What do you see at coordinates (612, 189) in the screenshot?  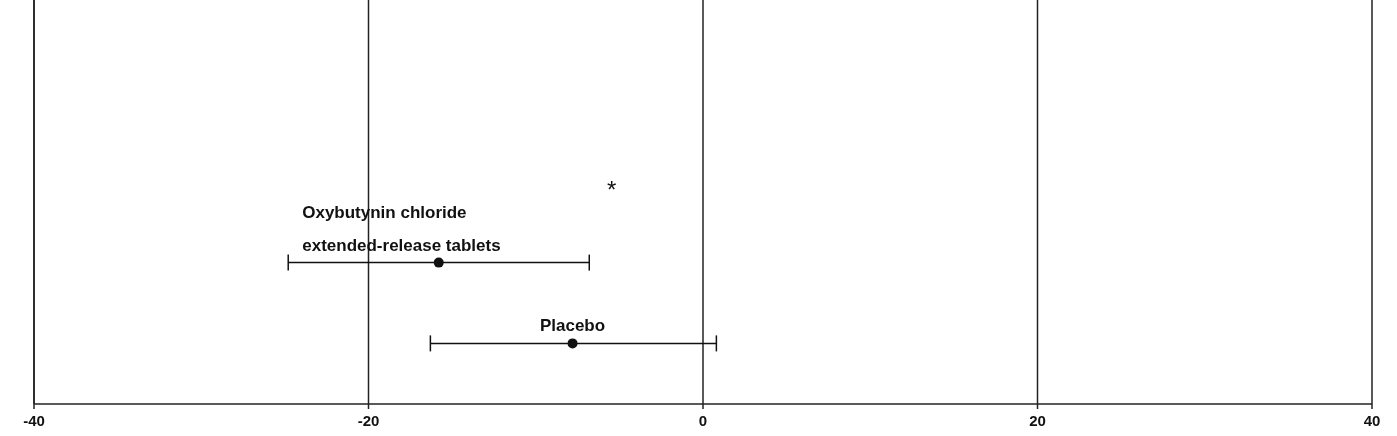 I see `annotation: *` at bounding box center [612, 189].